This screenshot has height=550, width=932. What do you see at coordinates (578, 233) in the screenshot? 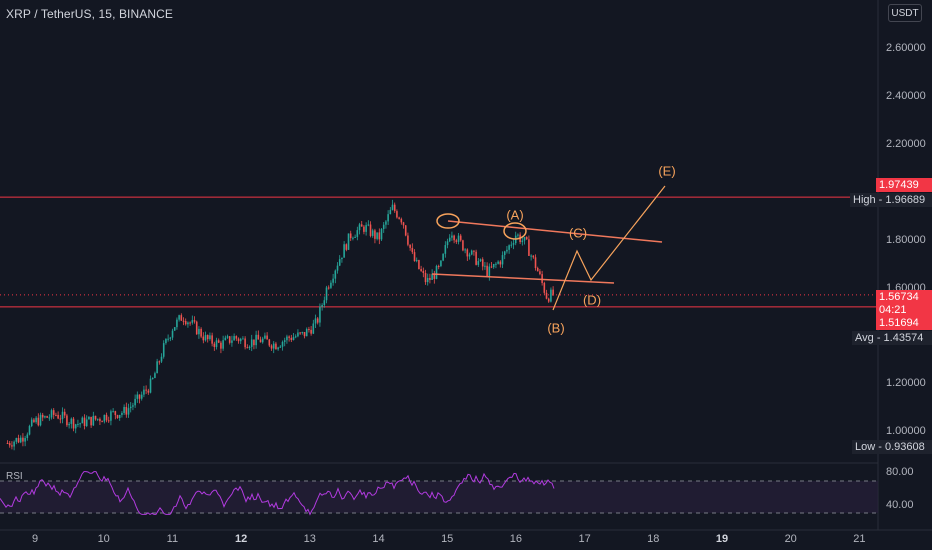
I see `wave-label-c: (C)` at bounding box center [578, 233].